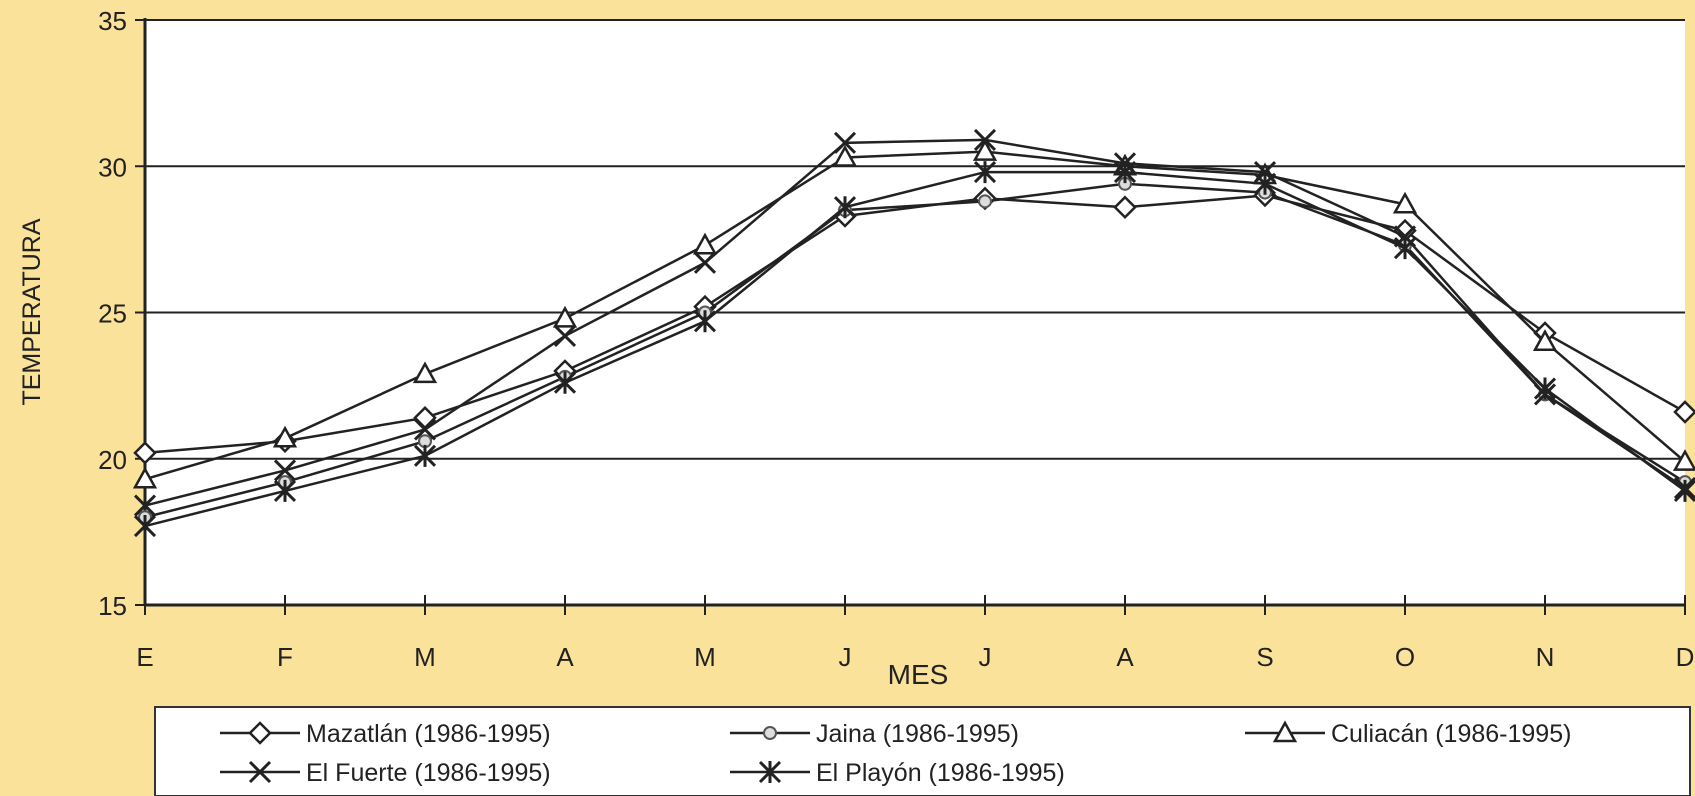  Describe the element at coordinates (32, 311) in the screenshot. I see `y-axis-label: TEMPERATURA` at that location.